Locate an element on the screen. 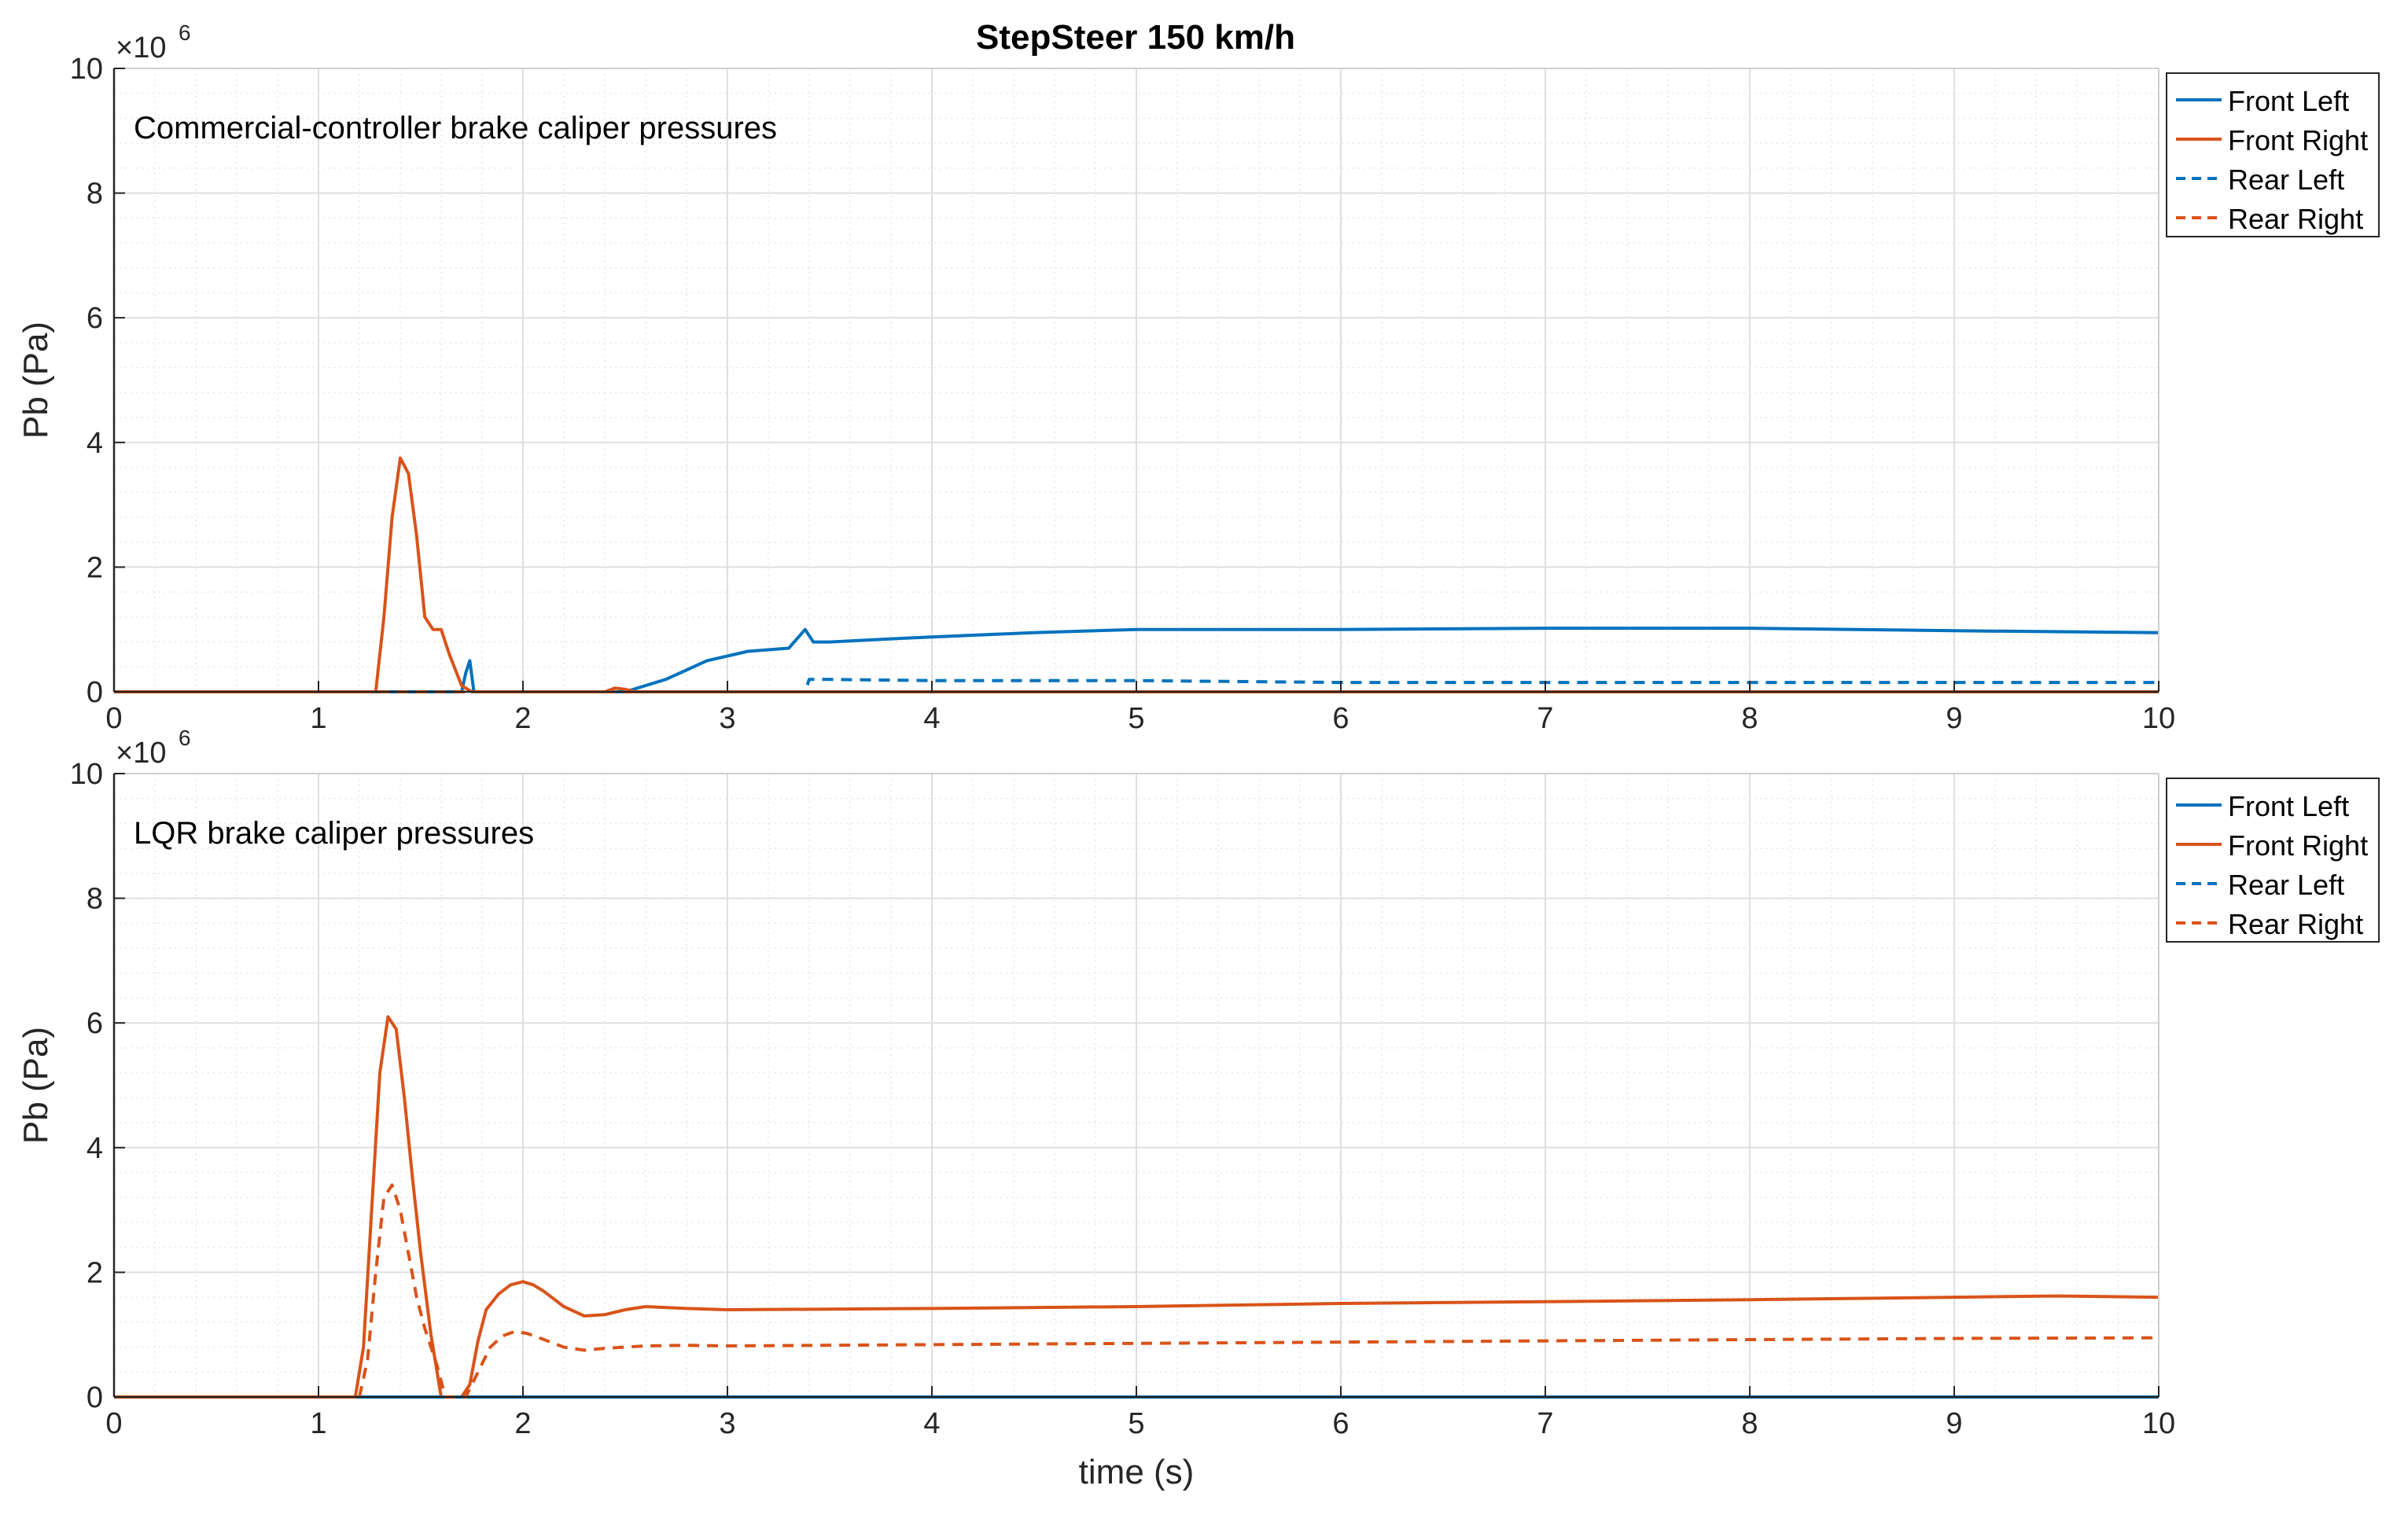 The height and width of the screenshot is (1522, 2408). x-axis-label: time (s) is located at coordinates (1137, 1472).